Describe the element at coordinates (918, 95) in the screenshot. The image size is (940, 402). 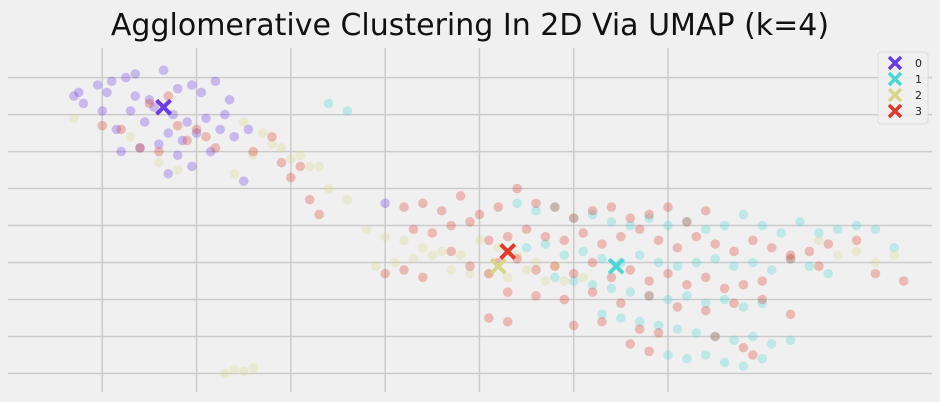
I see `legend-label-2: 2` at that location.